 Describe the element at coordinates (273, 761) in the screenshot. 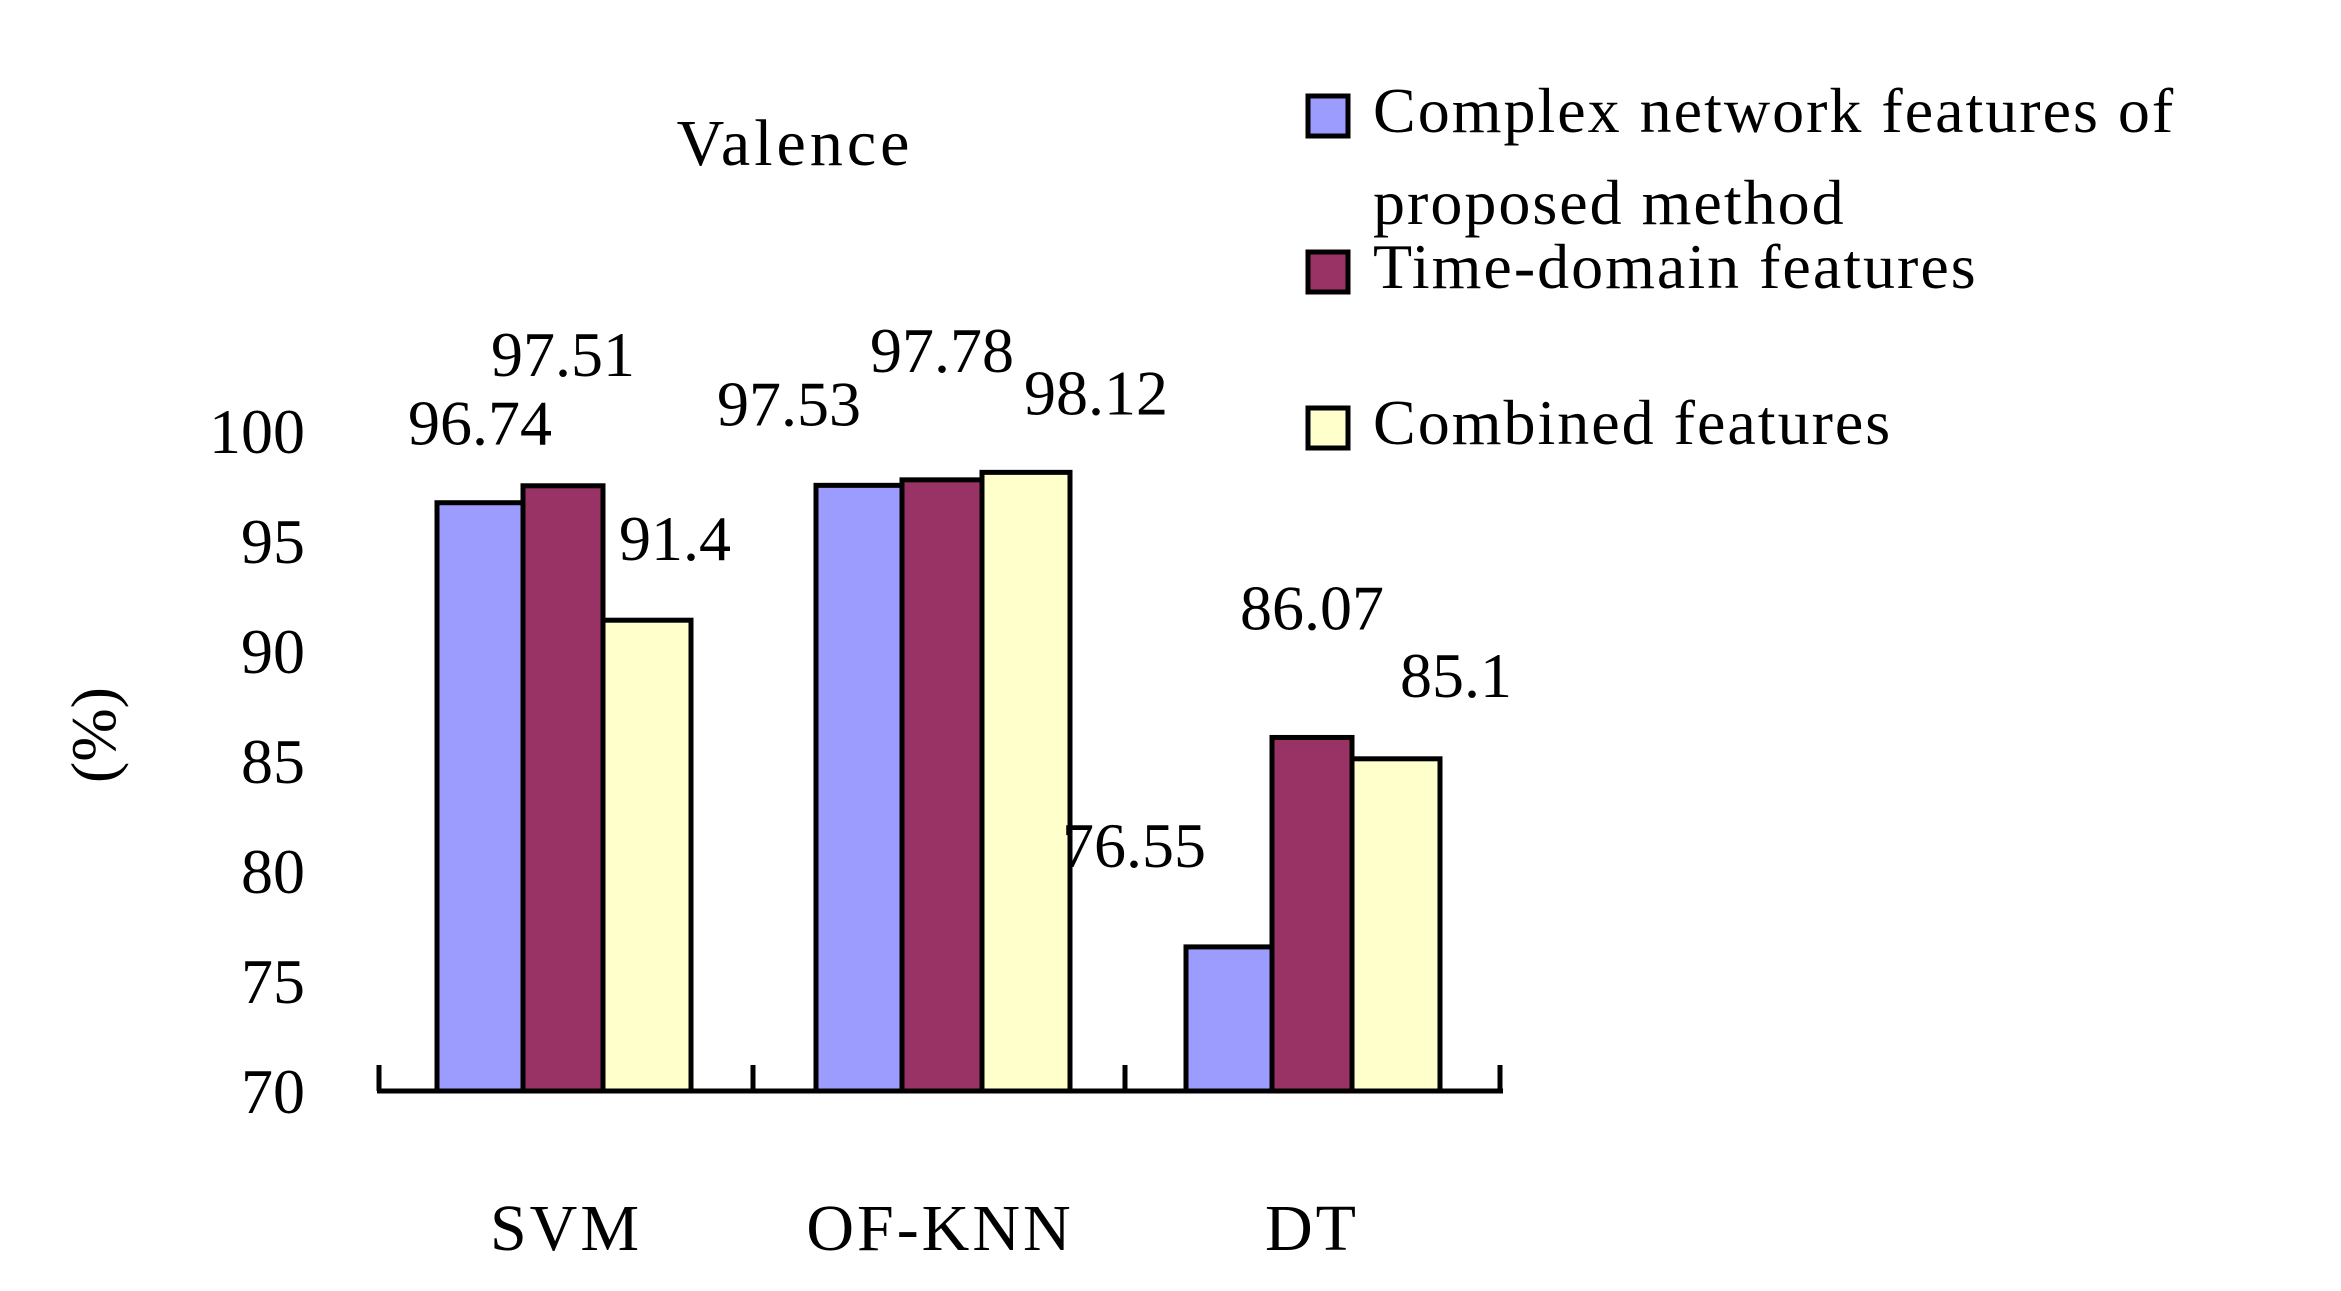

I see `y-tick-label: 85` at that location.